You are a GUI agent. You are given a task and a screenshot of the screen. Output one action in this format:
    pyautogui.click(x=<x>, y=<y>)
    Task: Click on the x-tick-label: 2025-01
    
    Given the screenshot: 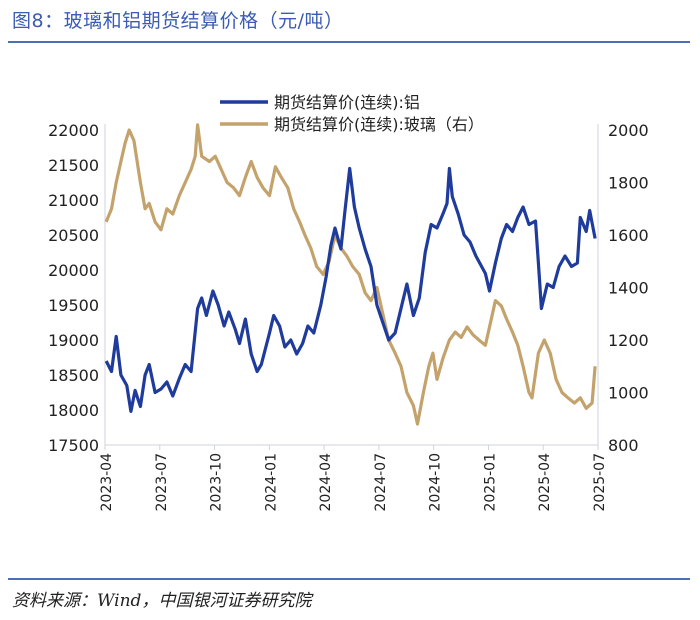 What is the action you would take?
    pyautogui.click(x=490, y=482)
    